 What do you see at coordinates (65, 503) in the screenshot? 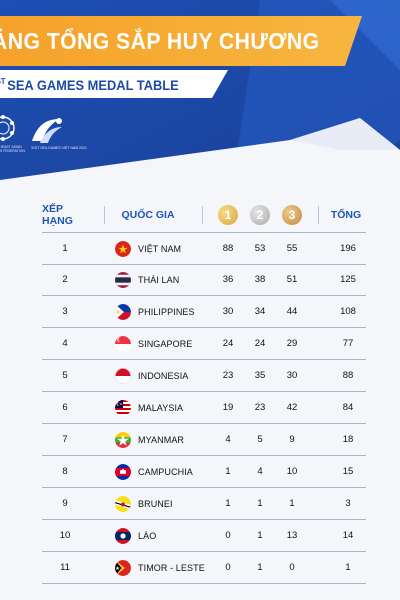
I see `rank-cell: 9` at bounding box center [65, 503].